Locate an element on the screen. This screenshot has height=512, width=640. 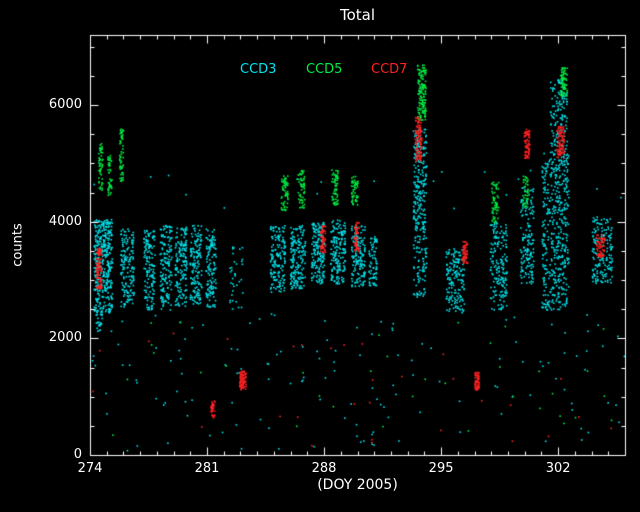
x-tick-label: 295 is located at coordinates (441, 468).